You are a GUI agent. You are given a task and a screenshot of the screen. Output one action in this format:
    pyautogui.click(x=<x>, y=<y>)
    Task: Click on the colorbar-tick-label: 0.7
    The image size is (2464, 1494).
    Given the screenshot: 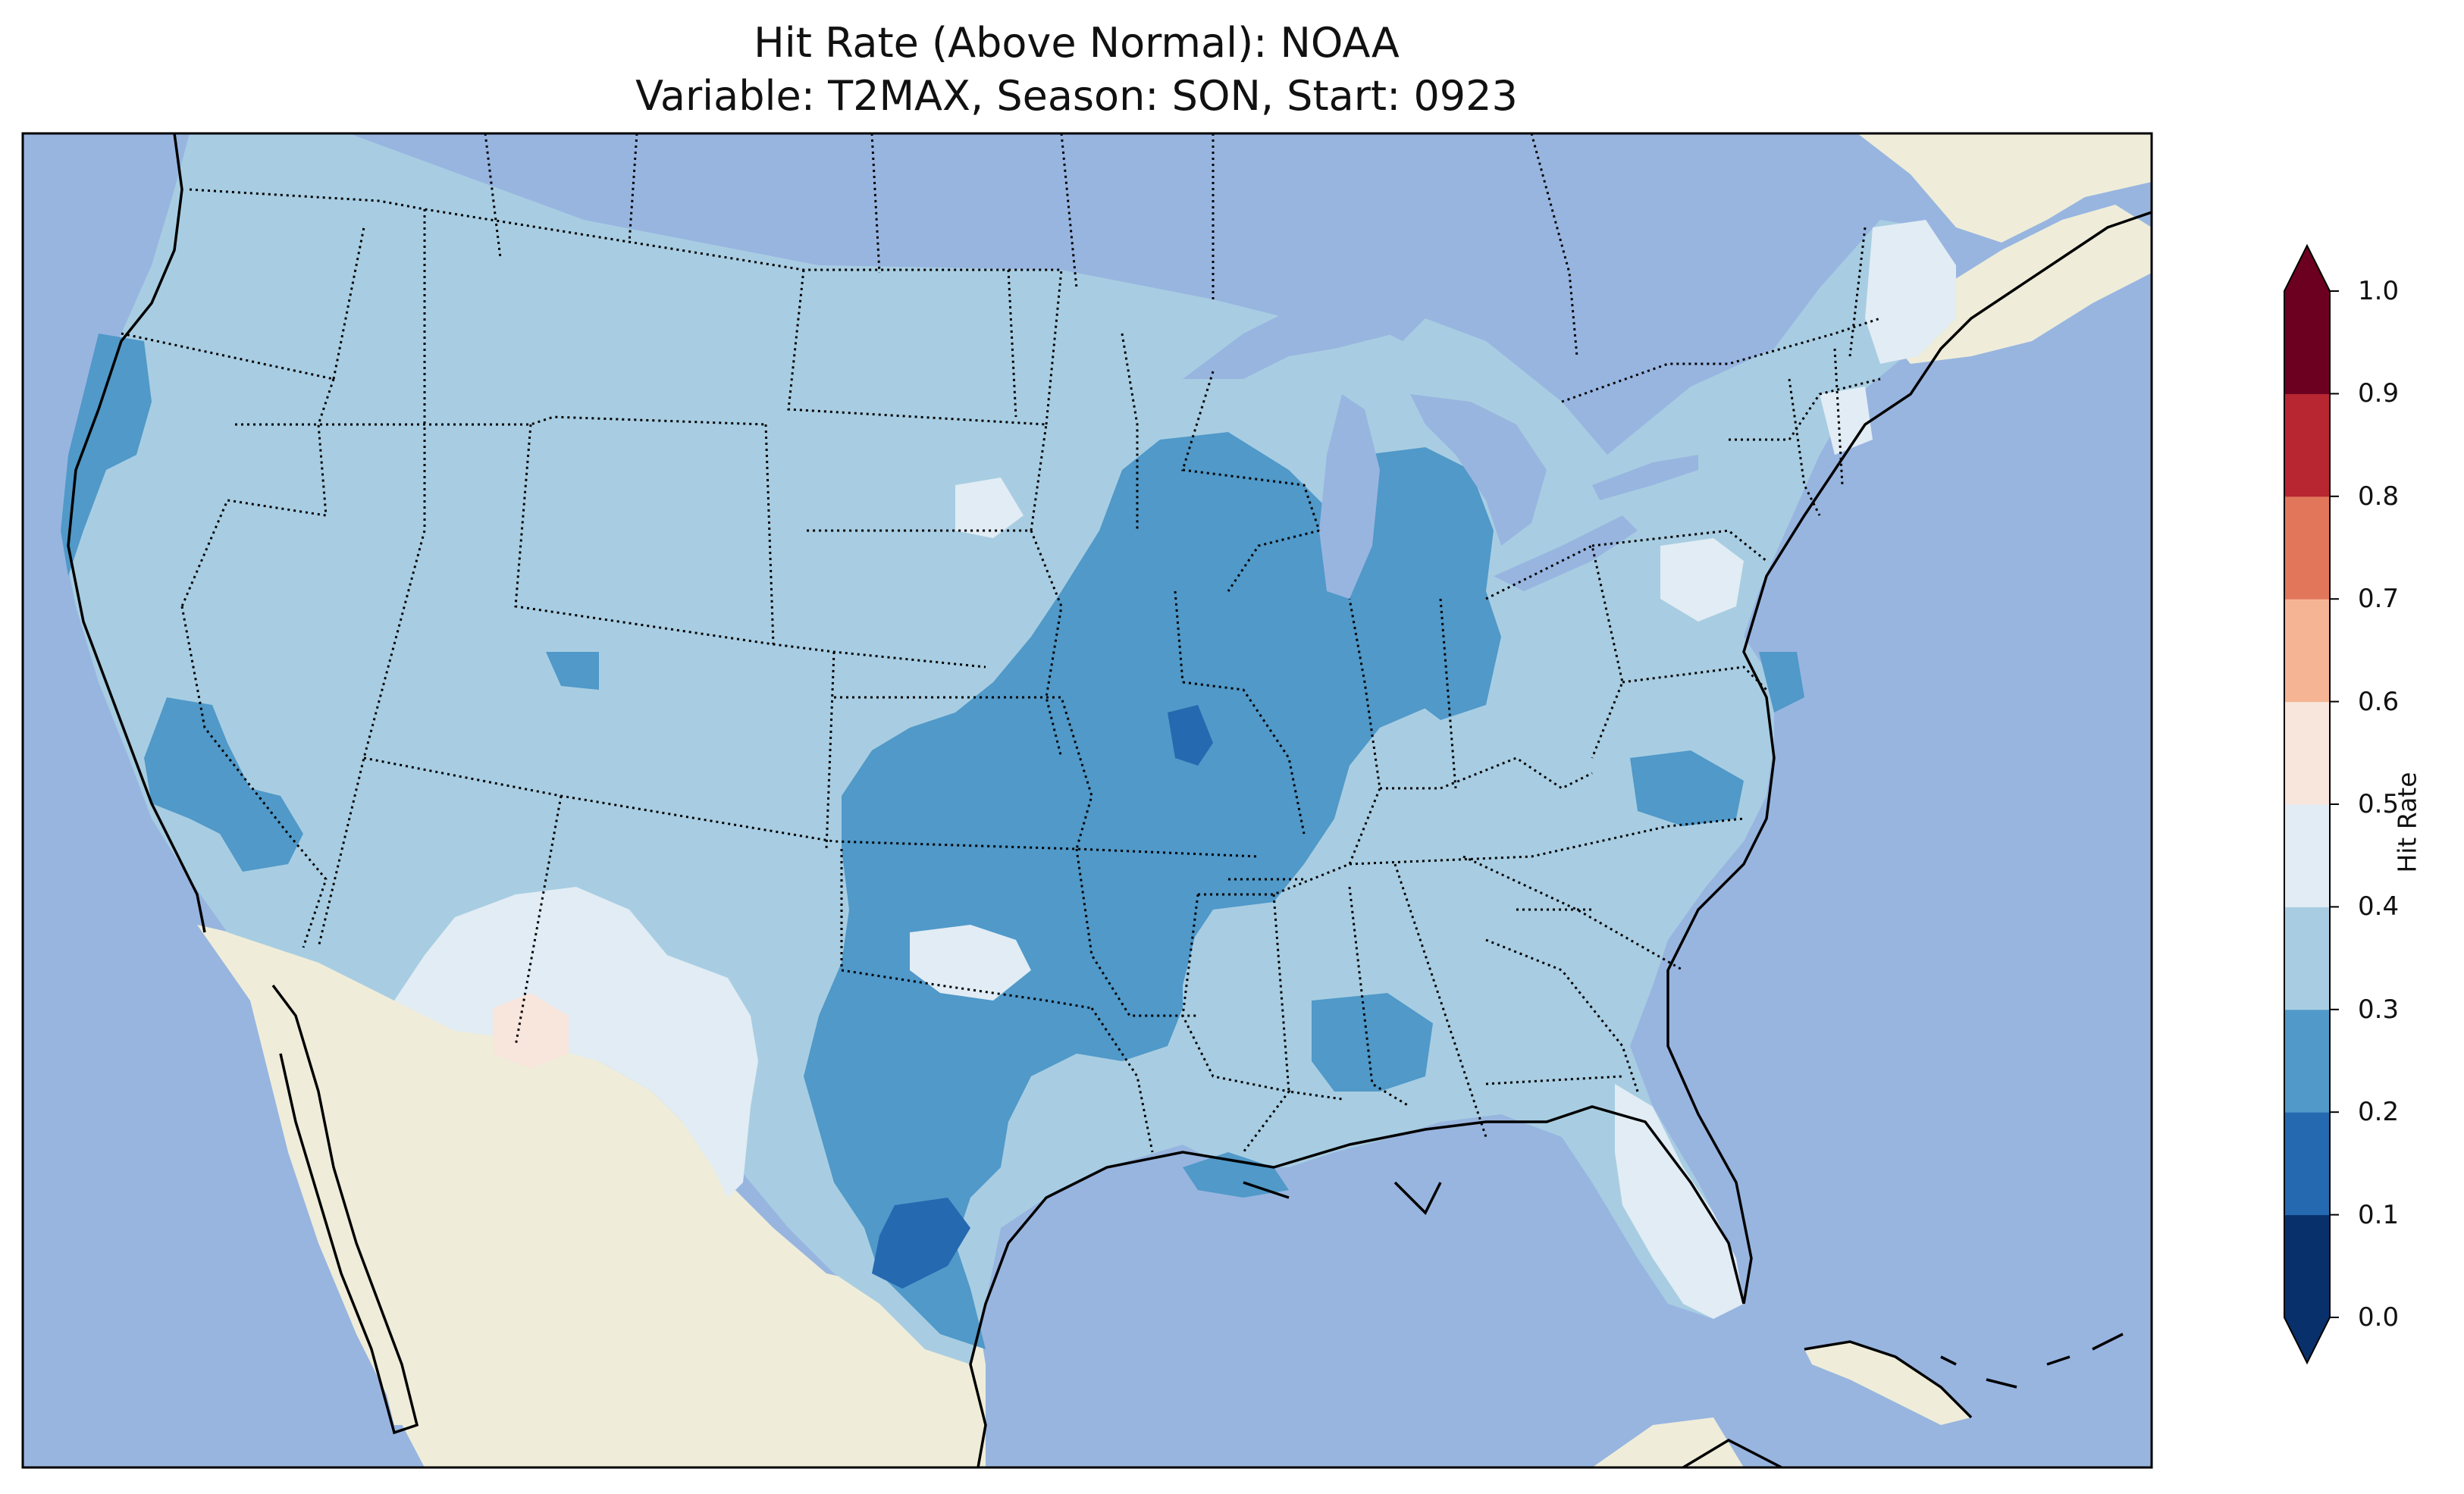 What is the action you would take?
    pyautogui.click(x=2379, y=599)
    